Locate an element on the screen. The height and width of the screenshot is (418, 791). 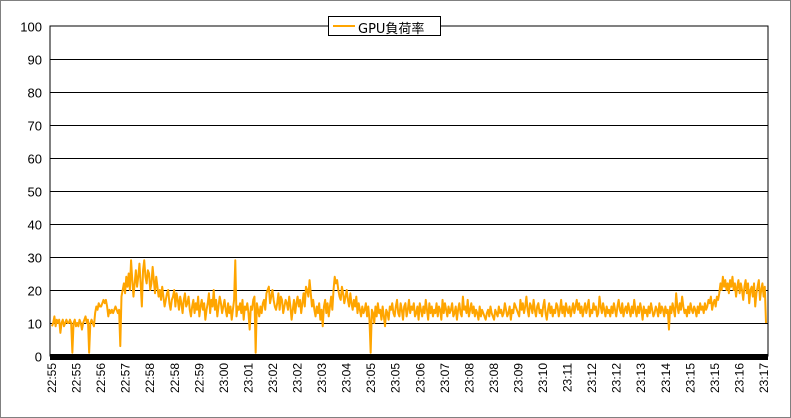
x-tick-label: 23:09 is located at coordinates (518, 378).